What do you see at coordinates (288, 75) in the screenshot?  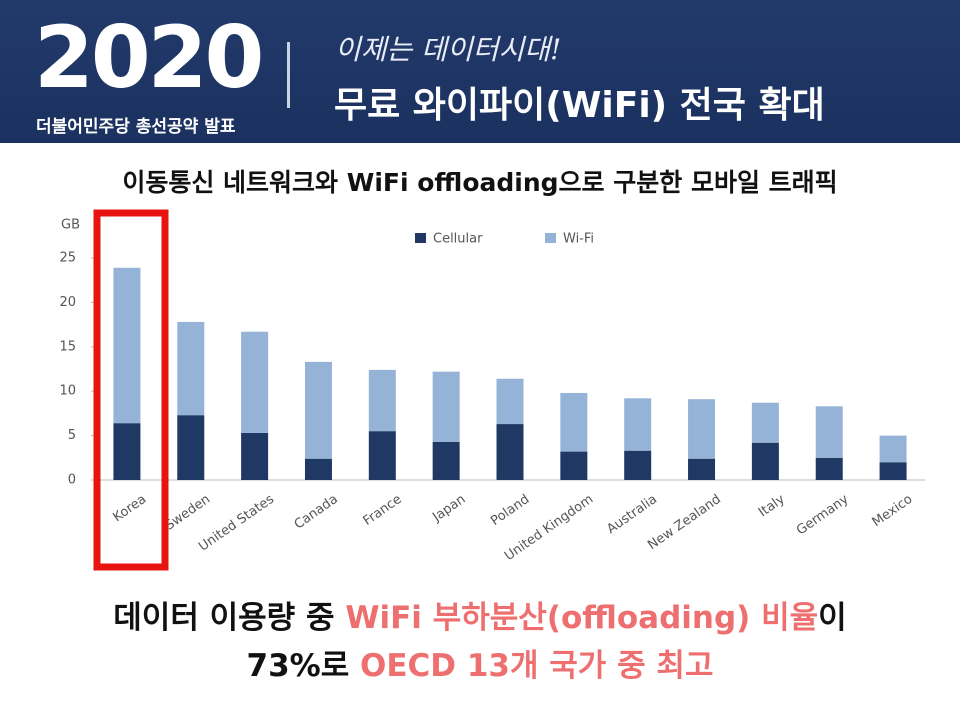 I see `separator` at bounding box center [288, 75].